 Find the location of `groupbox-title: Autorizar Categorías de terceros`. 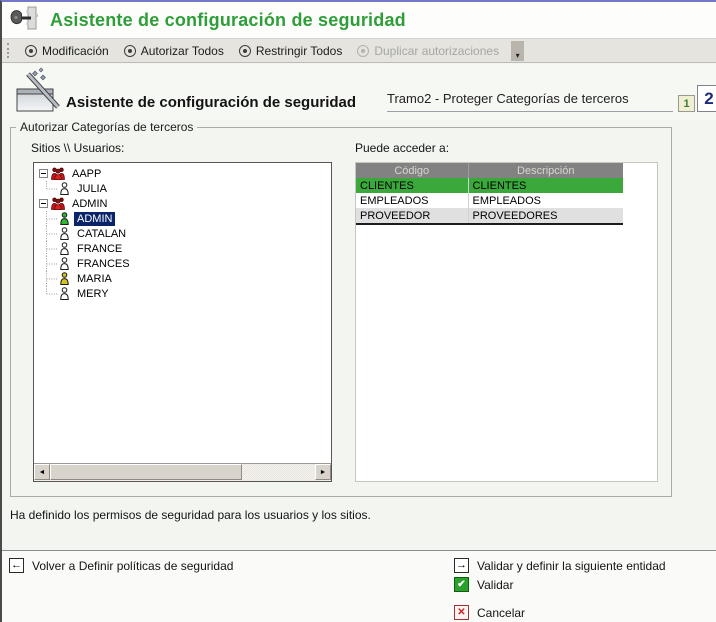

groupbox-title: Autorizar Categorías de terceros is located at coordinates (107, 127).